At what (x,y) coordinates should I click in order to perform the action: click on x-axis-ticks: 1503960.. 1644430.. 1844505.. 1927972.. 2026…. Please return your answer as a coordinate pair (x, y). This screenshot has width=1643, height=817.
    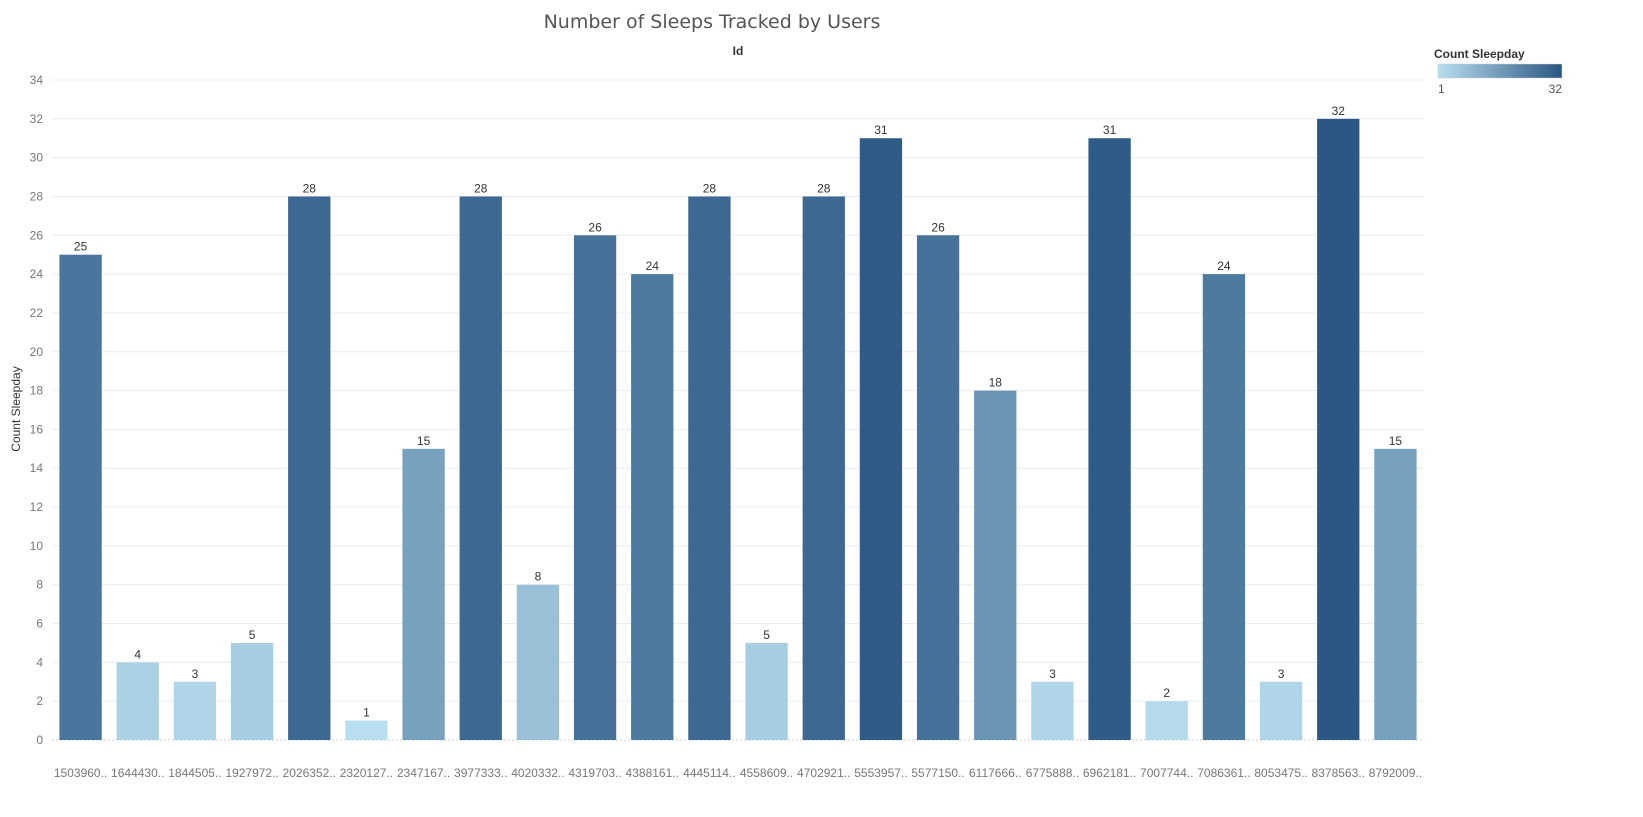
    Looking at the image, I should click on (738, 773).